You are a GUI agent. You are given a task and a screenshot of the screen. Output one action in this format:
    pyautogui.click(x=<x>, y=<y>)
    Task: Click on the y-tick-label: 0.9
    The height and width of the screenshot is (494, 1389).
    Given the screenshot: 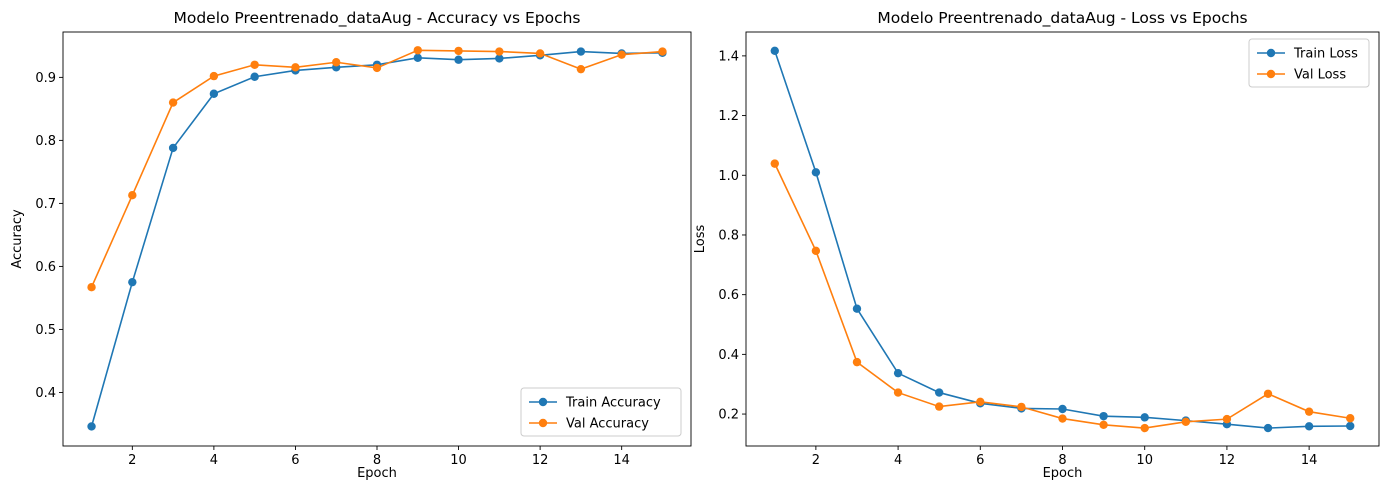 What is the action you would take?
    pyautogui.click(x=45, y=78)
    